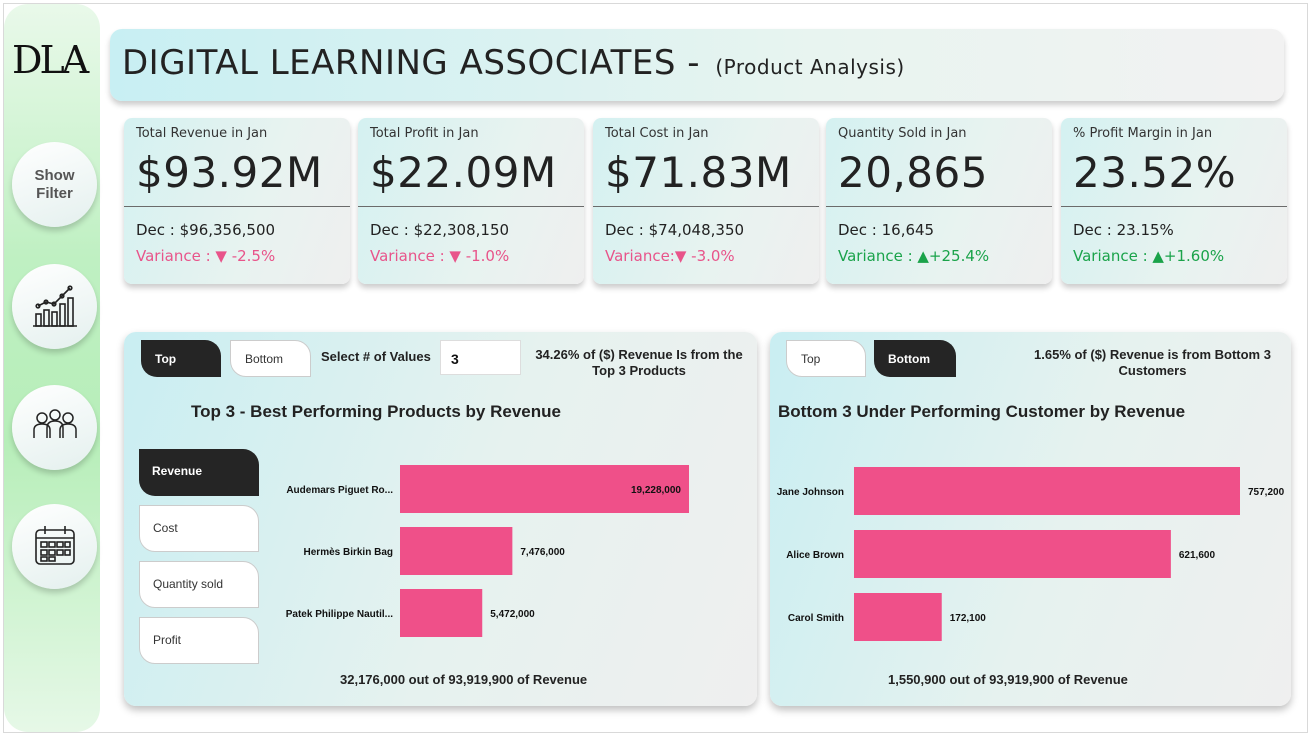 This screenshot has height=736, width=1311. Describe the element at coordinates (675, 230) in the screenshot. I see `kpi-previous: Dec : $74,048,350` at that location.